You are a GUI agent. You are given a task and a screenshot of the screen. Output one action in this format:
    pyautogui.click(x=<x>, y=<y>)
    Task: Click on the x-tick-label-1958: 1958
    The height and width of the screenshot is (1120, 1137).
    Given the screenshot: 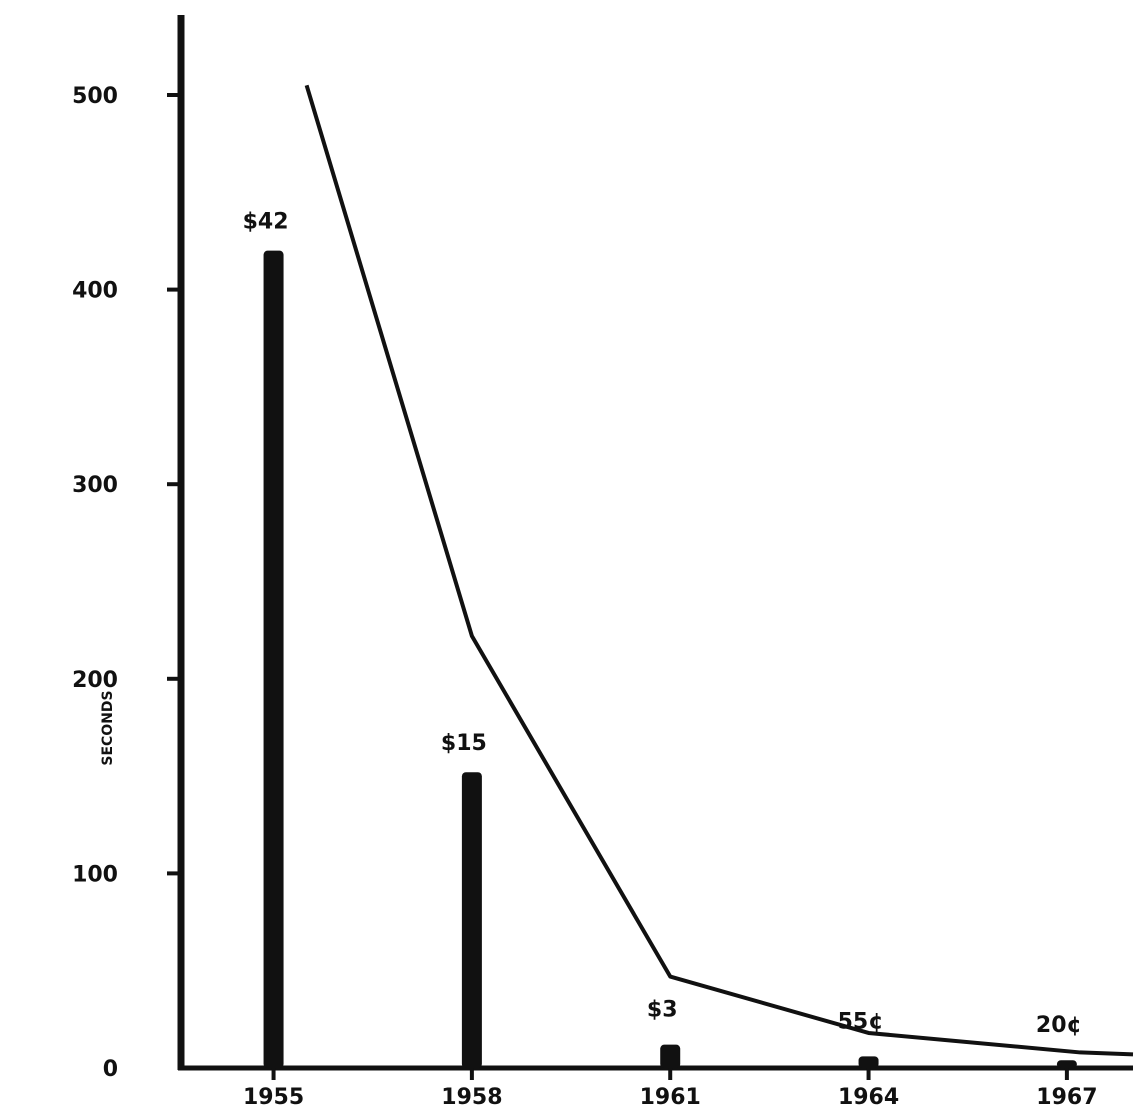 What is the action you would take?
    pyautogui.click(x=471, y=1097)
    